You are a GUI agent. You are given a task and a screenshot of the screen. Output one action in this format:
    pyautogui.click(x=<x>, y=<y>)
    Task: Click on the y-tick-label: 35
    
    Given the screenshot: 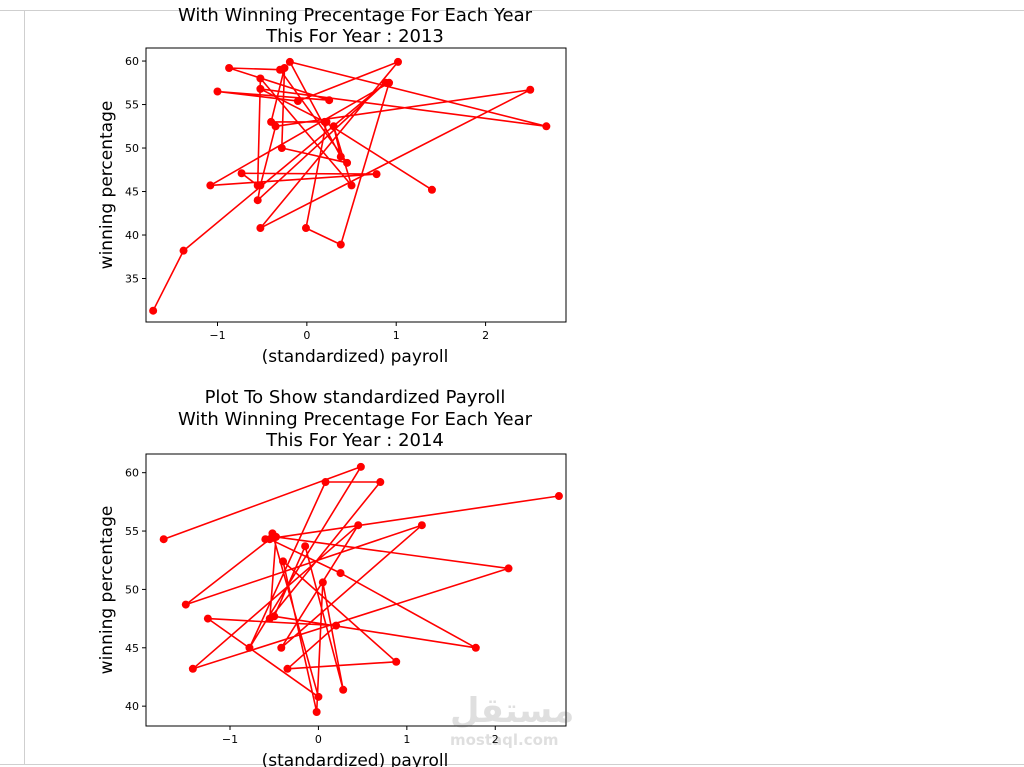 What is the action you would take?
    pyautogui.click(x=132, y=279)
    